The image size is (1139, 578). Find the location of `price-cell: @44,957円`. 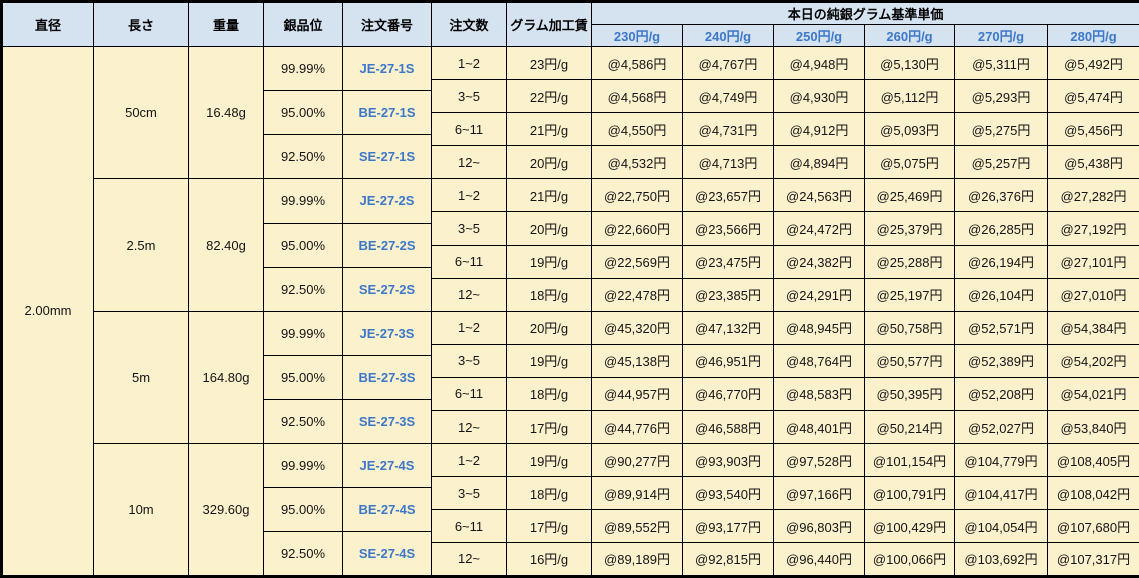

price-cell: @44,957円 is located at coordinates (637, 393).